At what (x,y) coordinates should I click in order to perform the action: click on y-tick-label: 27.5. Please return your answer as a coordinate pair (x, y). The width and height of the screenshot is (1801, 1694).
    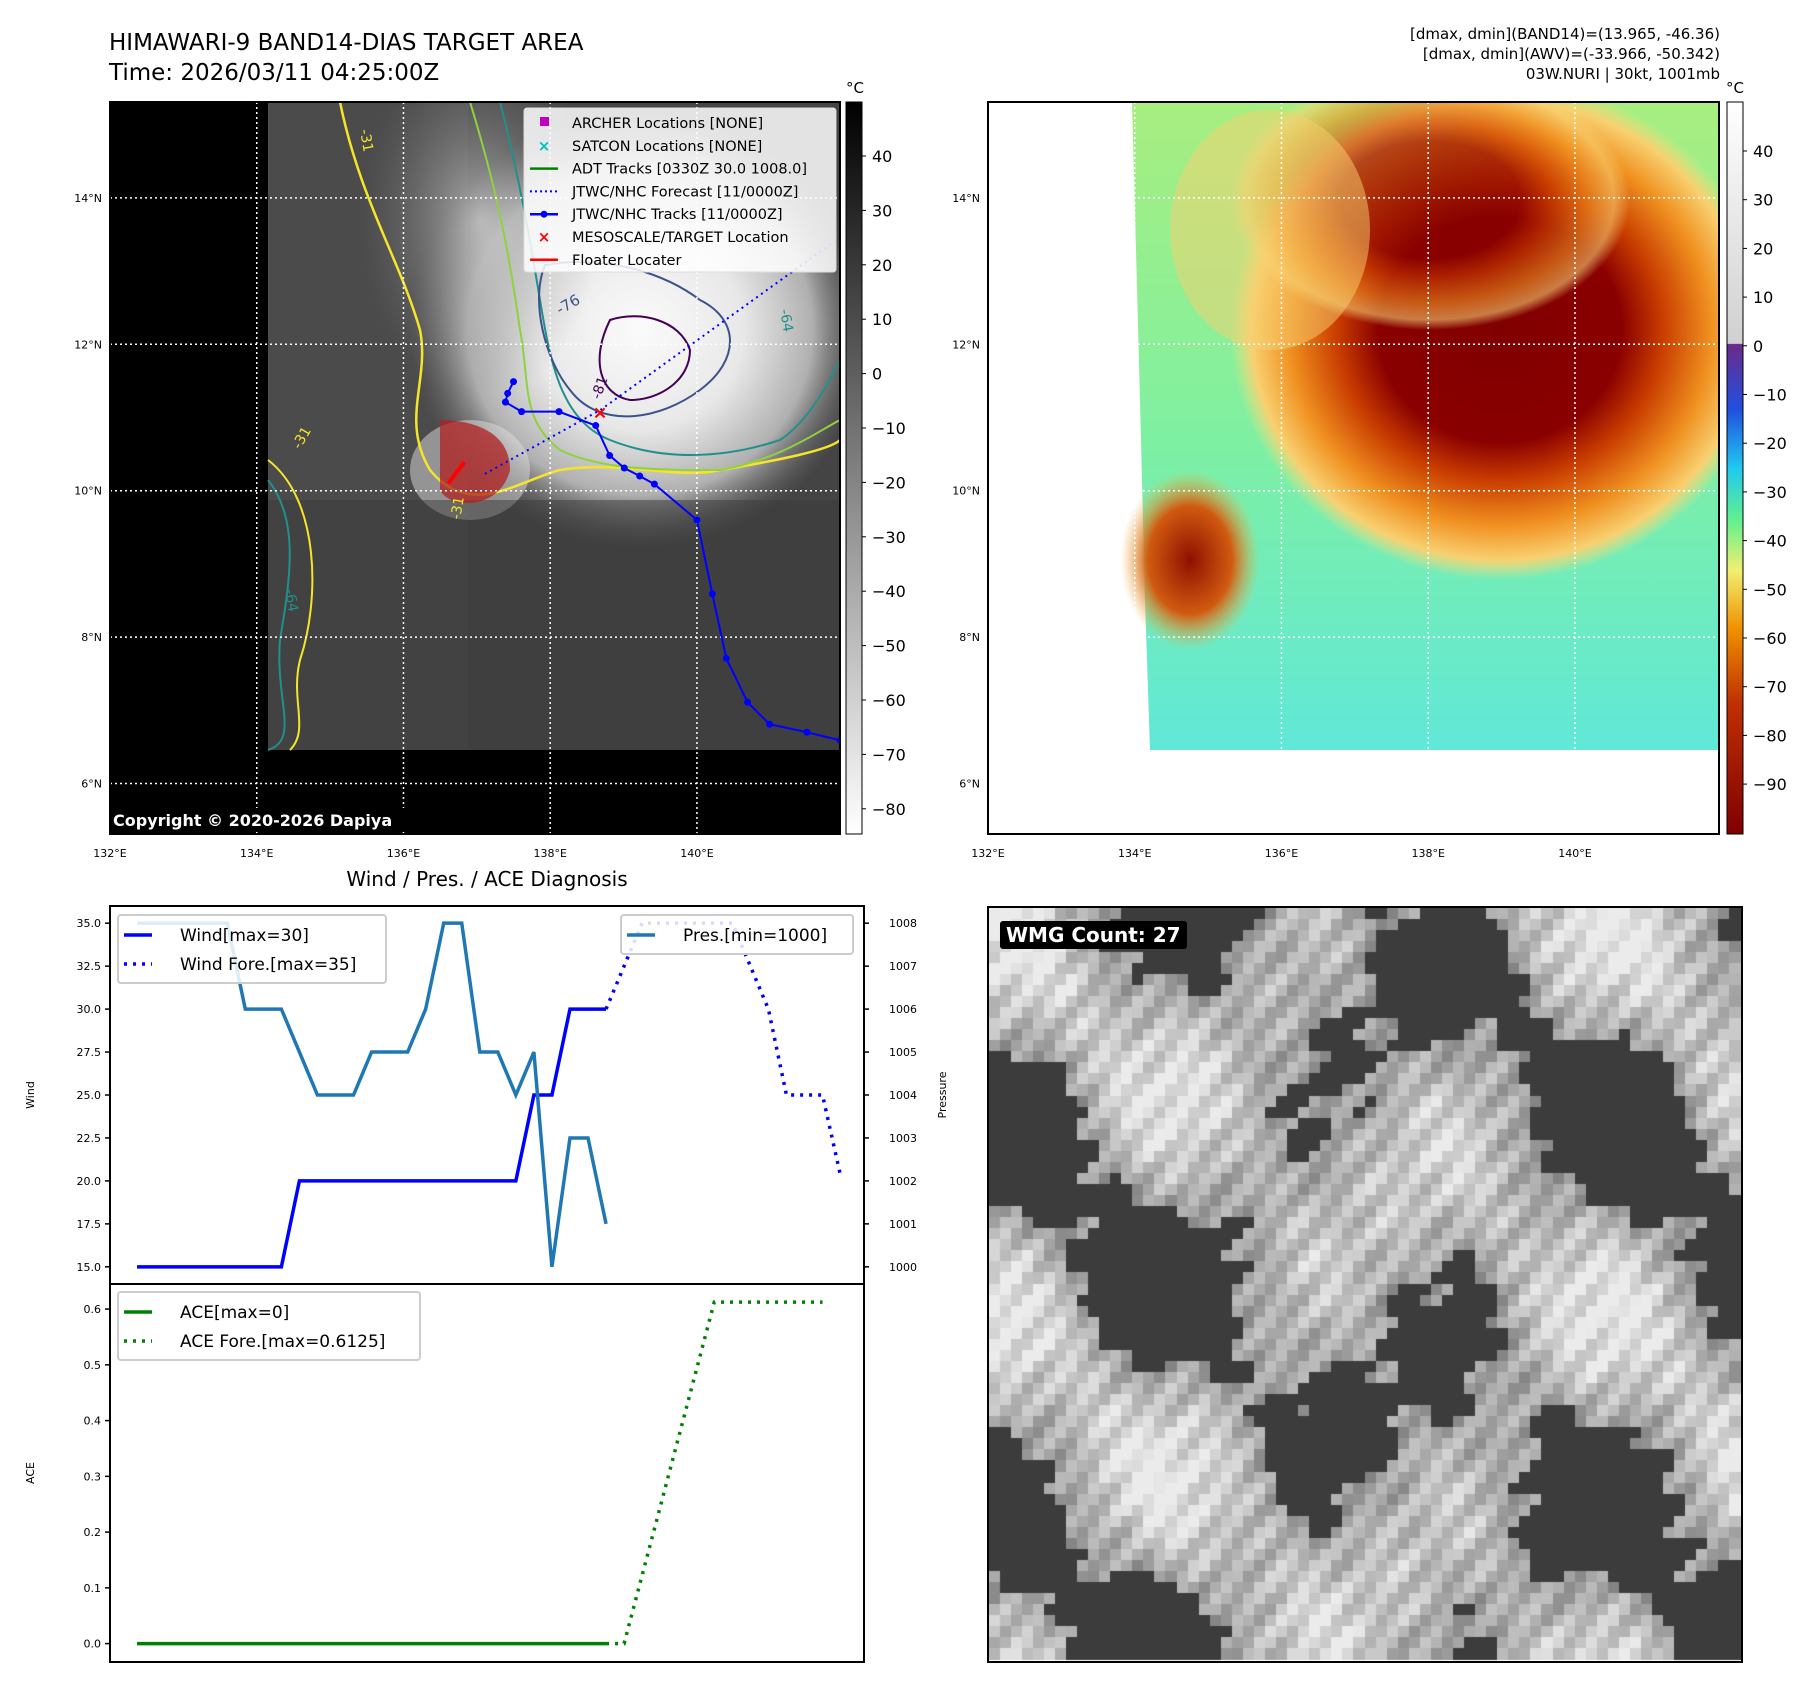
    Looking at the image, I should click on (89, 1052).